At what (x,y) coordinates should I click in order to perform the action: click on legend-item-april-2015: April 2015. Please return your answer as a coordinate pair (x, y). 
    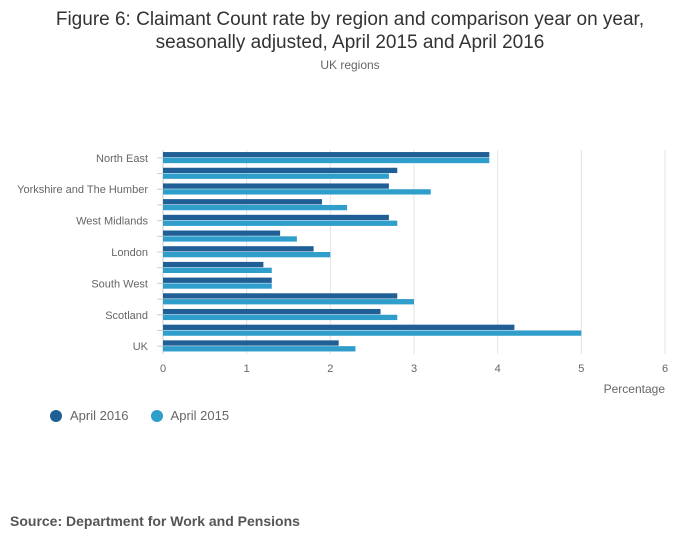
    Looking at the image, I should click on (190, 415).